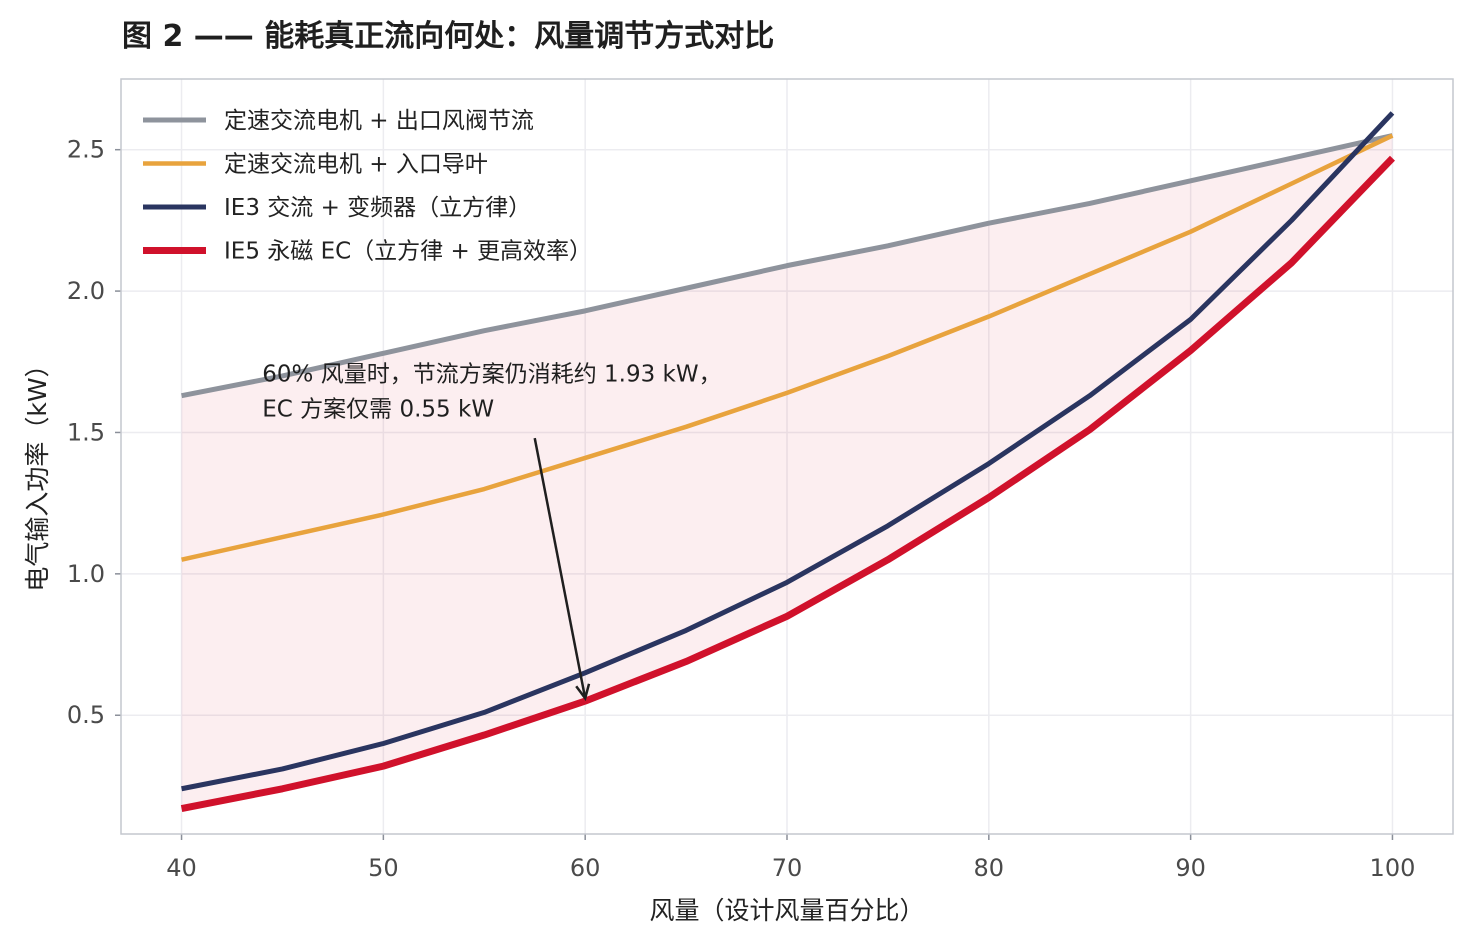 Image resolution: width=1474 pixels, height=946 pixels. Describe the element at coordinates (492, 532) in the screenshot. I see `annotation: 60% 风量时，节流方案仍消耗约 1.93 kW， EC 方案仅需 0.55 kW` at that location.